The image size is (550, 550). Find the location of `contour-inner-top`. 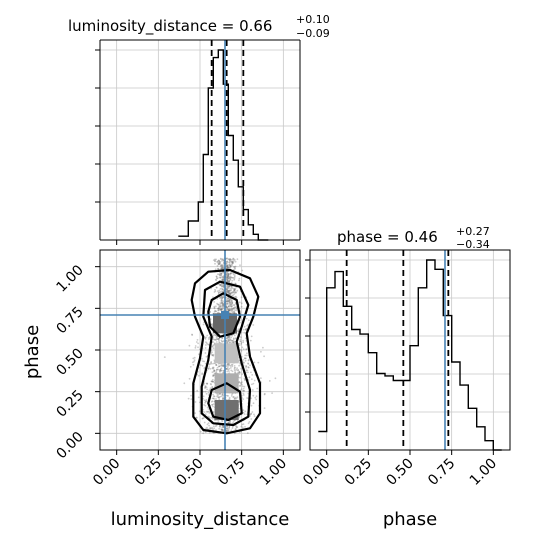

contour-inner-top is located at coordinates (224, 315).